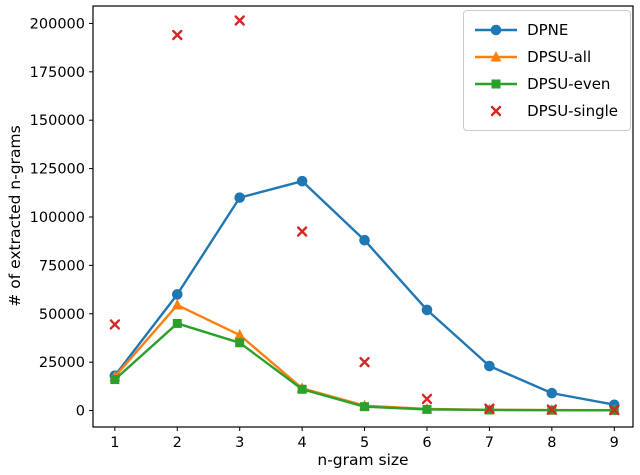 This screenshot has height=475, width=640. I want to click on svg-text: 2, so click(177, 443).